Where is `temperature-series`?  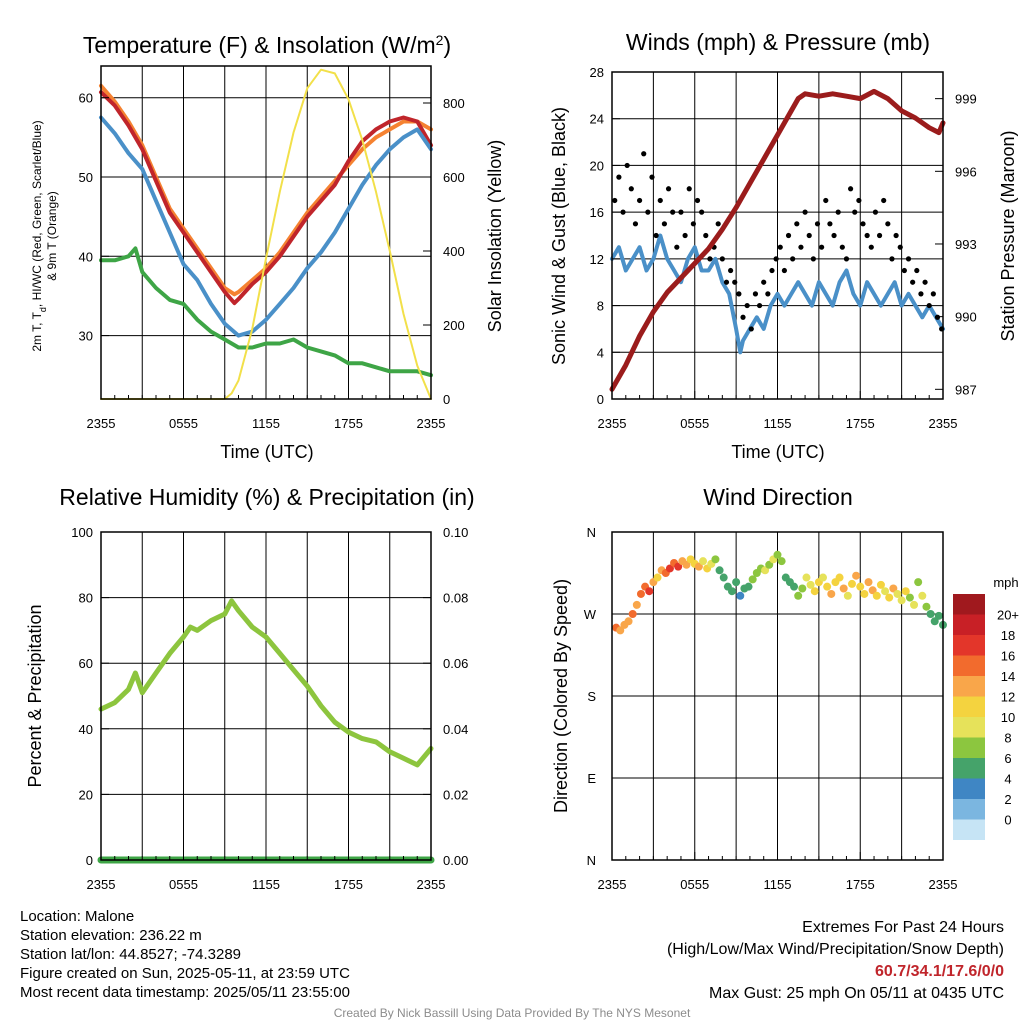
temperature-series is located at coordinates (266, 234).